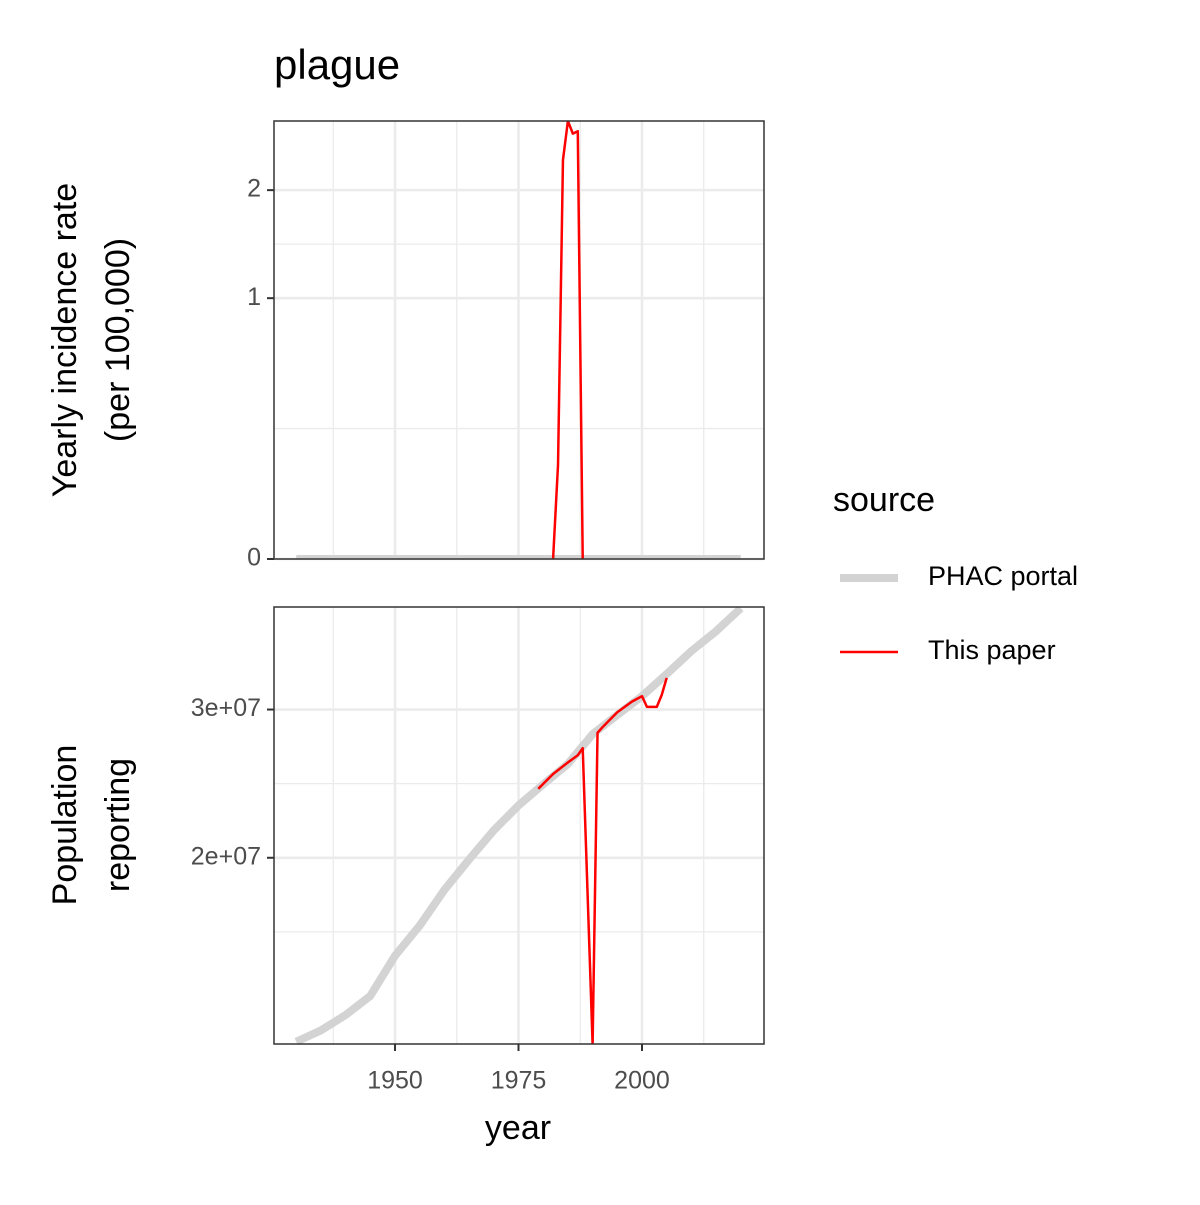  What do you see at coordinates (642, 1081) in the screenshot?
I see `x-tick-label: 2000` at bounding box center [642, 1081].